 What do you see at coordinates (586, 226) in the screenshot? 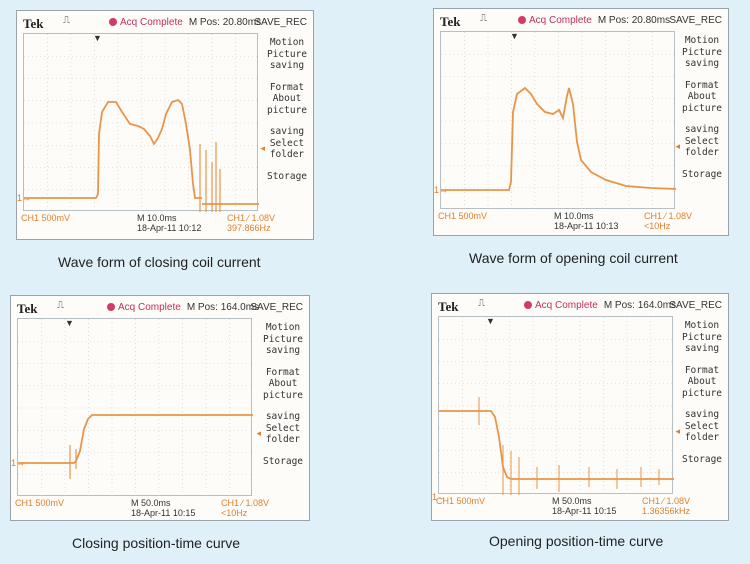
I see `datetime: 18-Apr-11 10:13` at bounding box center [586, 226].